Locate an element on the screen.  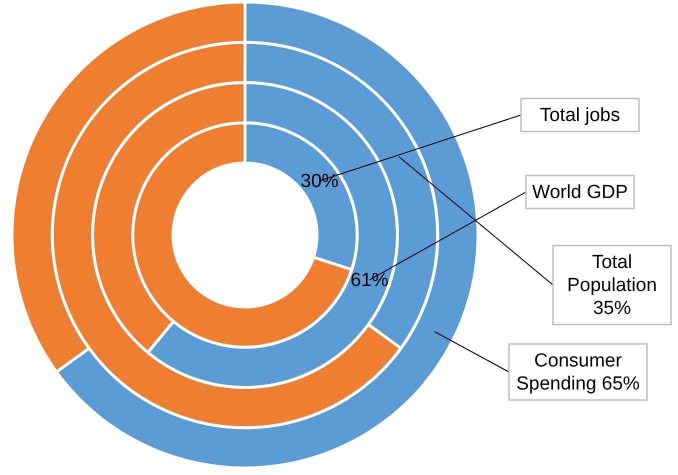
data-label: 35% is located at coordinates (612, 308).